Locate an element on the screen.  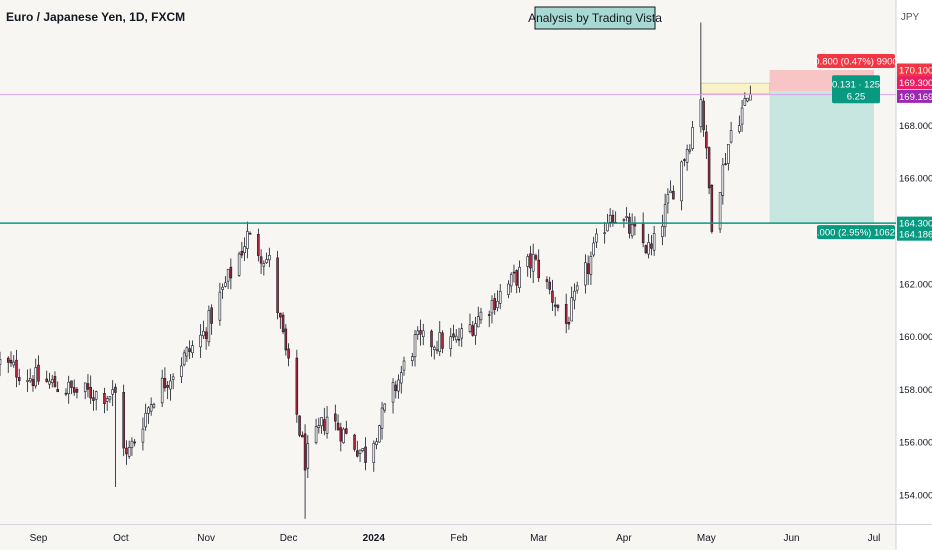
price-tag-target-box is located at coordinates (914, 234).